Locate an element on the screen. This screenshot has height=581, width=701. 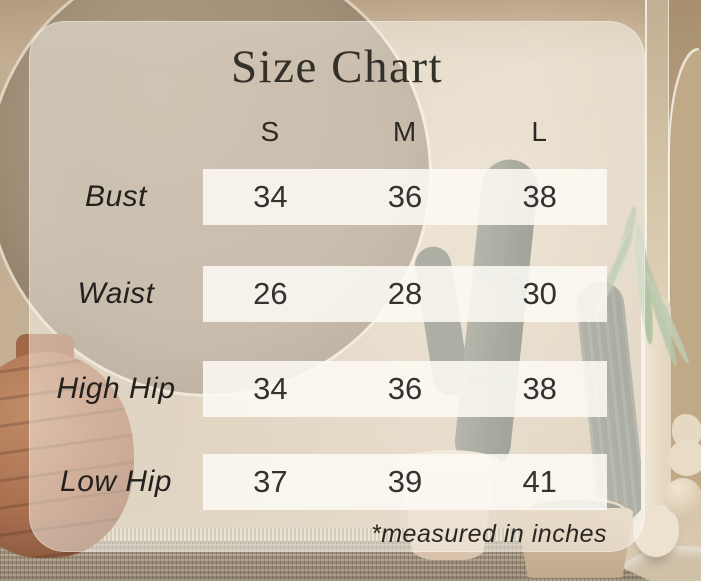
size-column-headers: S M L is located at coordinates (405, 132).